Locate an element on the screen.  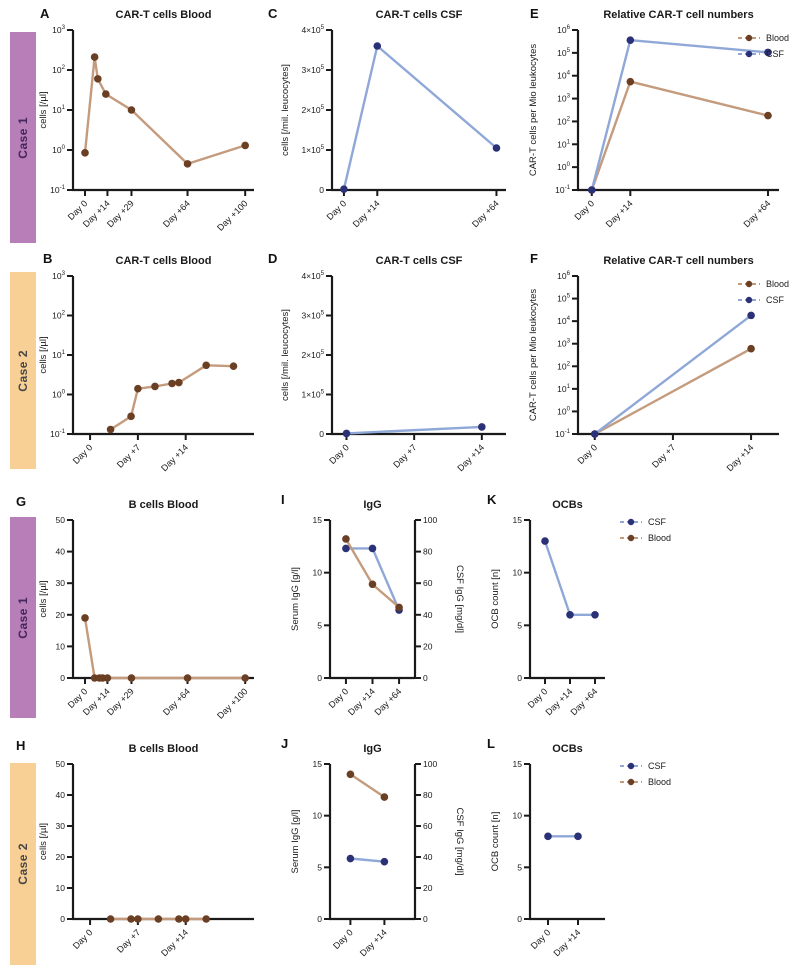
svg-text: 50 is located at coordinates (61, 764).